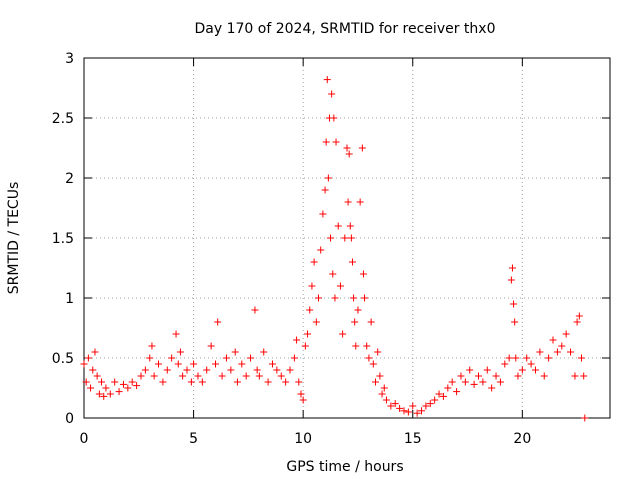  Describe the element at coordinates (193, 439) in the screenshot. I see `x-tick-label: 5` at that location.